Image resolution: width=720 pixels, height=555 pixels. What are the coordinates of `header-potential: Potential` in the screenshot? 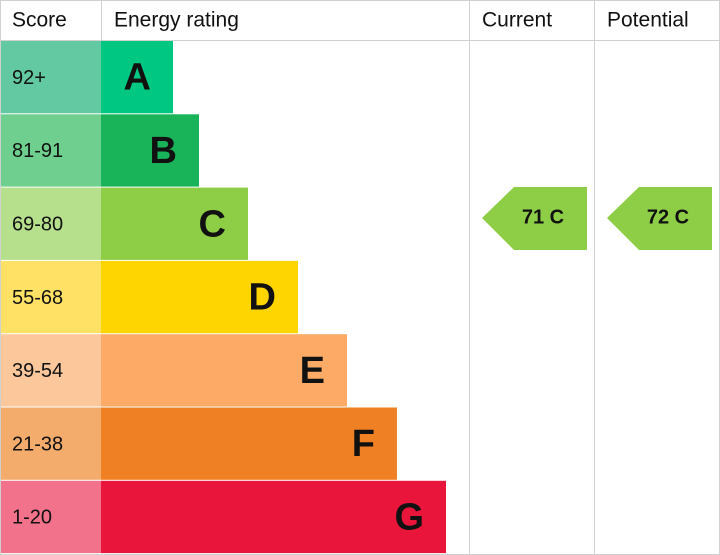 It's located at (648, 20).